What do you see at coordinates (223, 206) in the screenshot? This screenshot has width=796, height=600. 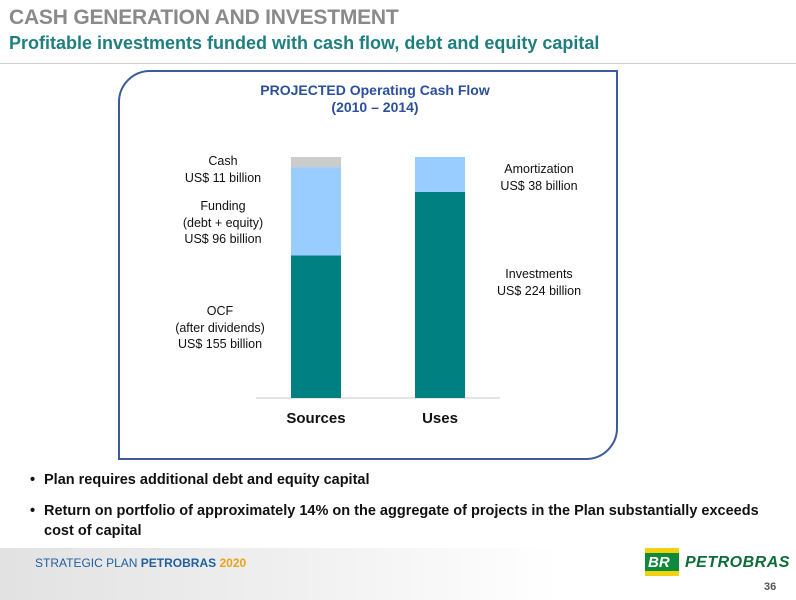 I see `annotation-funding-line1: Funding` at bounding box center [223, 206].